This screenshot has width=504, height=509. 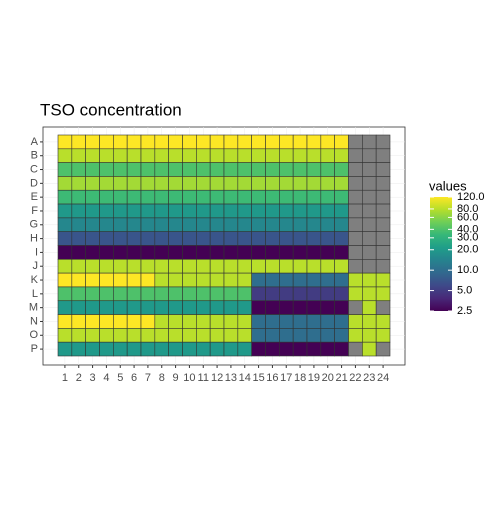 I want to click on x-tick-label: 4, so click(x=106, y=378).